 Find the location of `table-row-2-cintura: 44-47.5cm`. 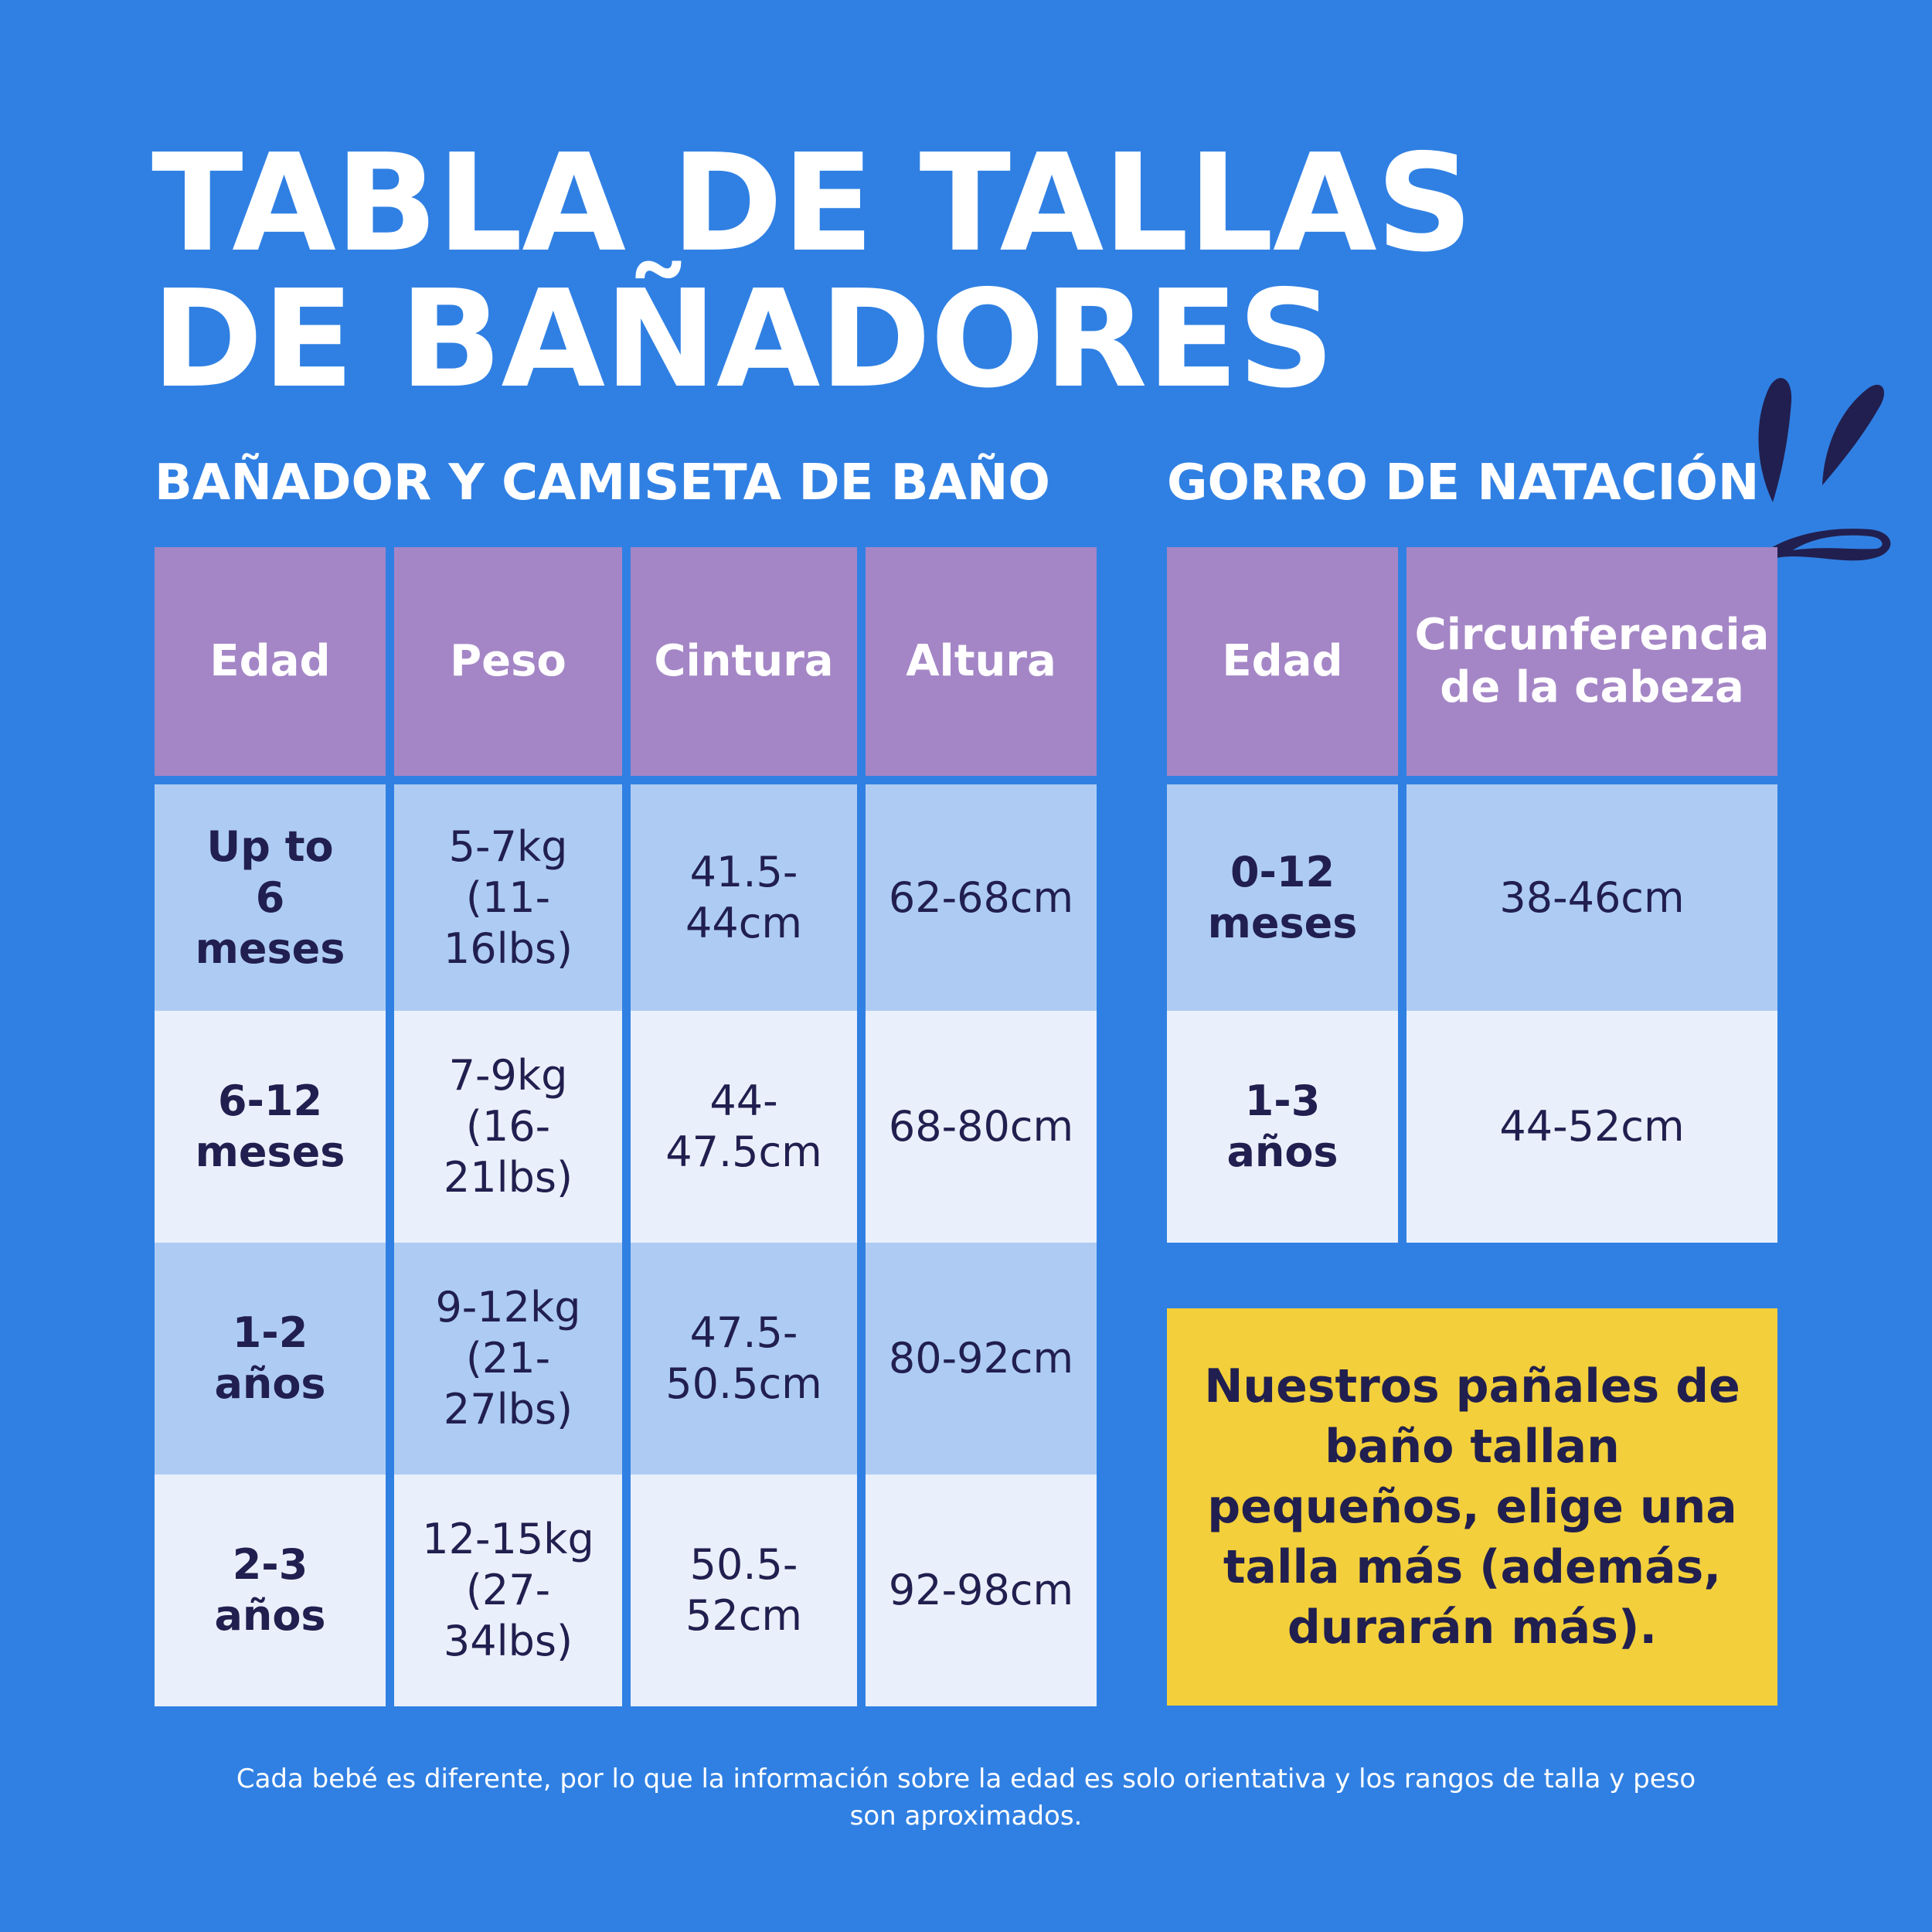

table-row-2-cintura: 44-47.5cm is located at coordinates (744, 1127).